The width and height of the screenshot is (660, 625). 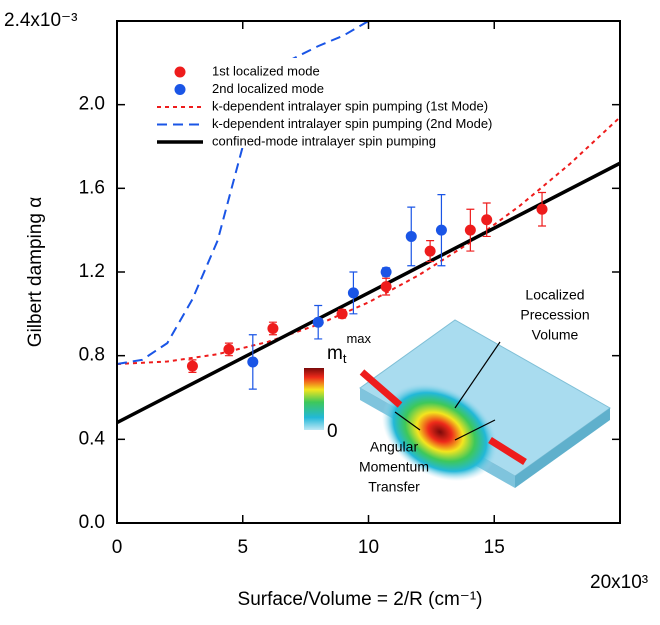 I want to click on legend-label: confined-mode intralayer spin pumping, so click(x=324, y=140).